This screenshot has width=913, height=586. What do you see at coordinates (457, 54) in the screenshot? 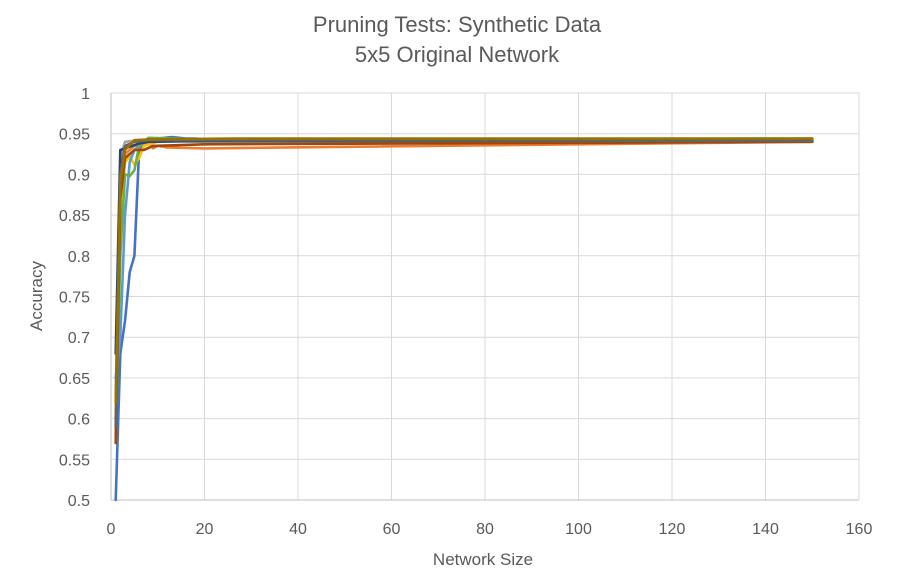
I see `chart-subtitle: 5x5 Original Network` at bounding box center [457, 54].